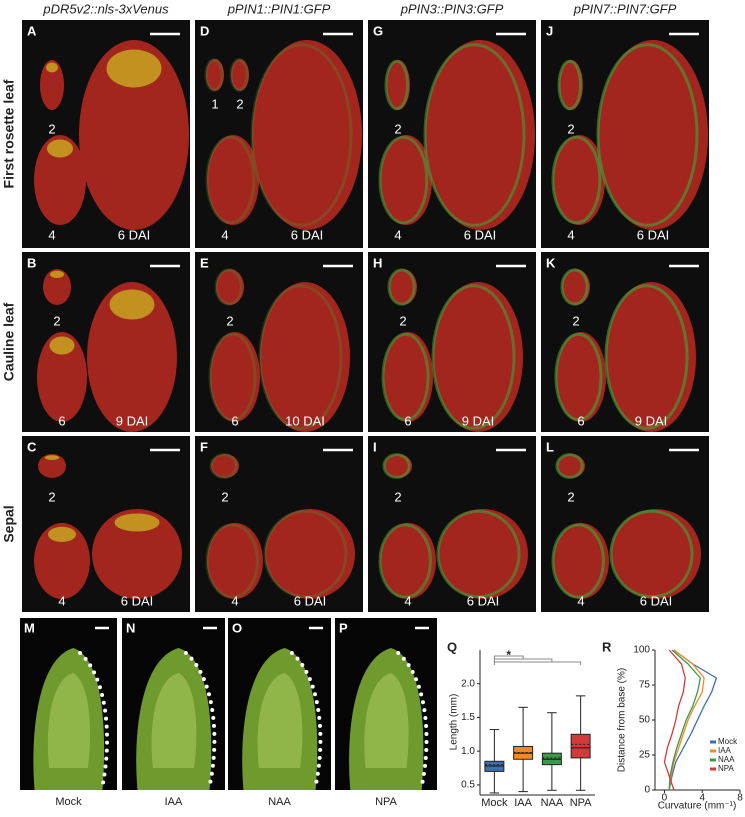 The image size is (745, 817). I want to click on legend-label: Mock, so click(728, 741).